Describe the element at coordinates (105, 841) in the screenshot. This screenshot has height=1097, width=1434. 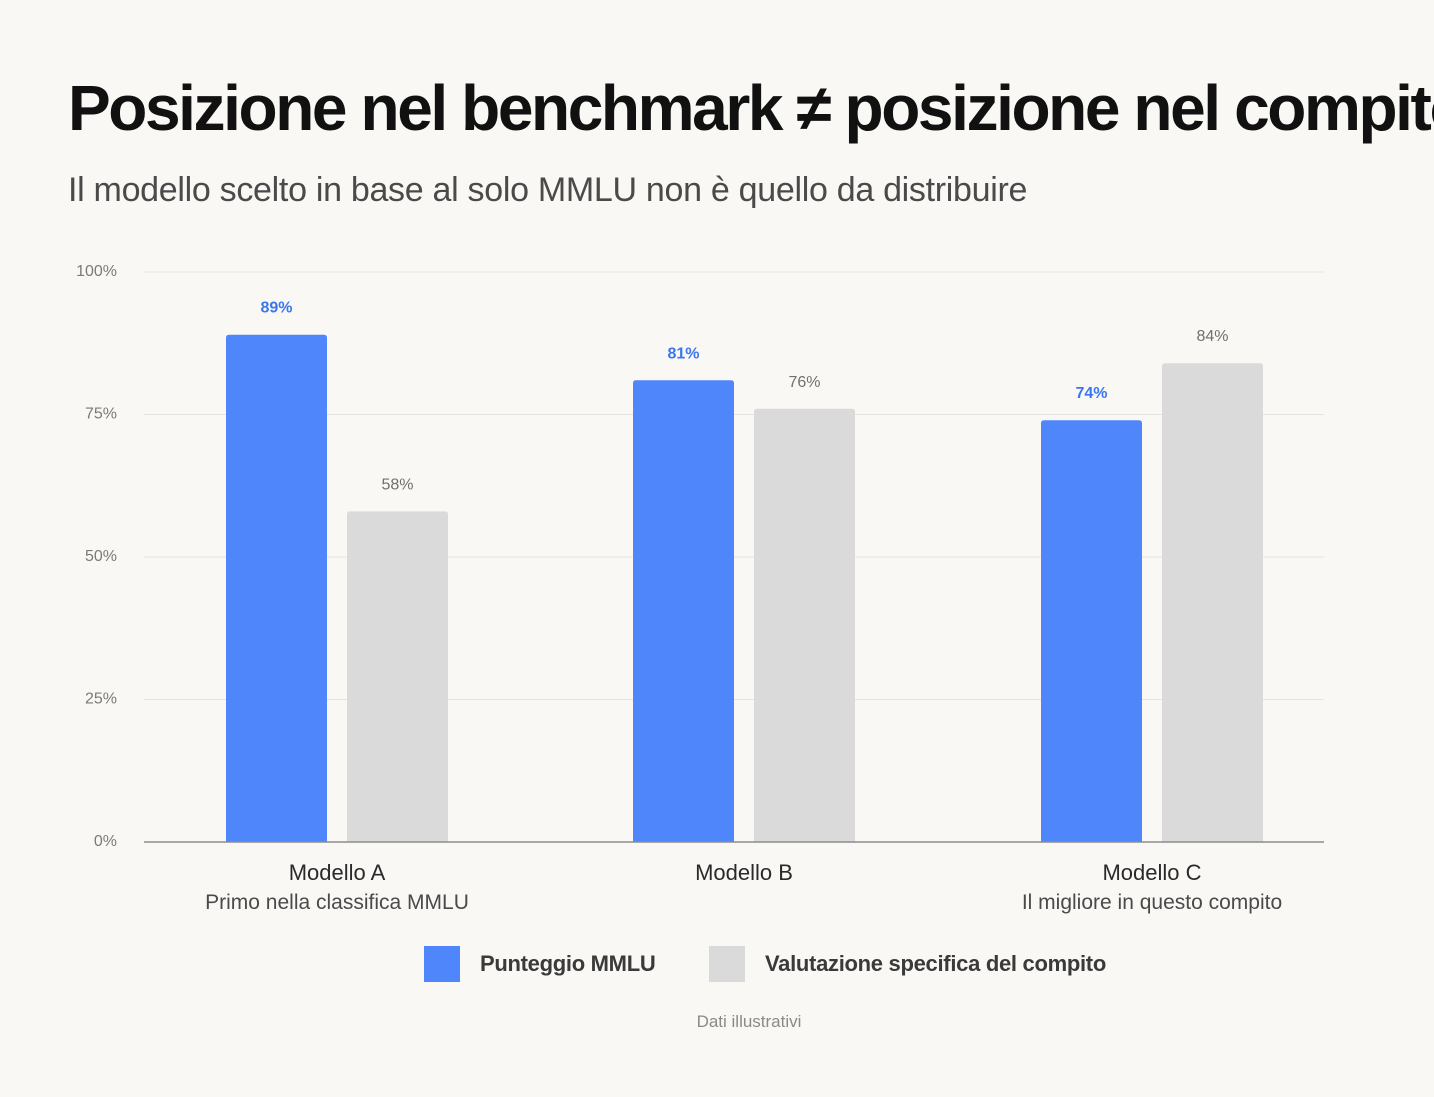
I see `y-tick-label-0: 0%` at that location.